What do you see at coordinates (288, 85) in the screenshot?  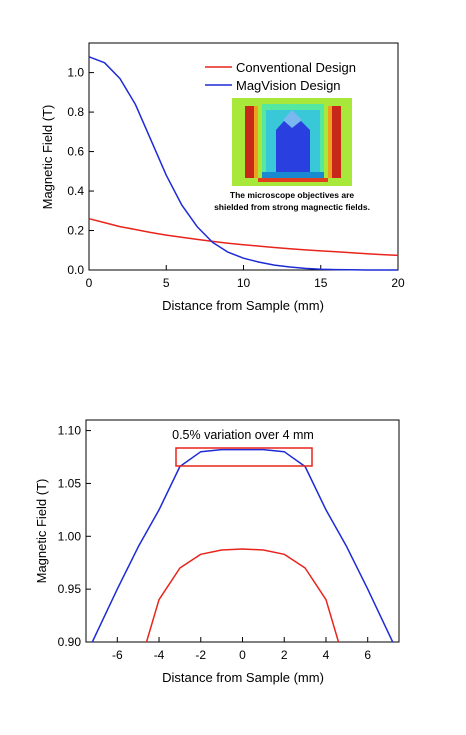 I see `legend-label-magvision: MagVision Design` at bounding box center [288, 85].